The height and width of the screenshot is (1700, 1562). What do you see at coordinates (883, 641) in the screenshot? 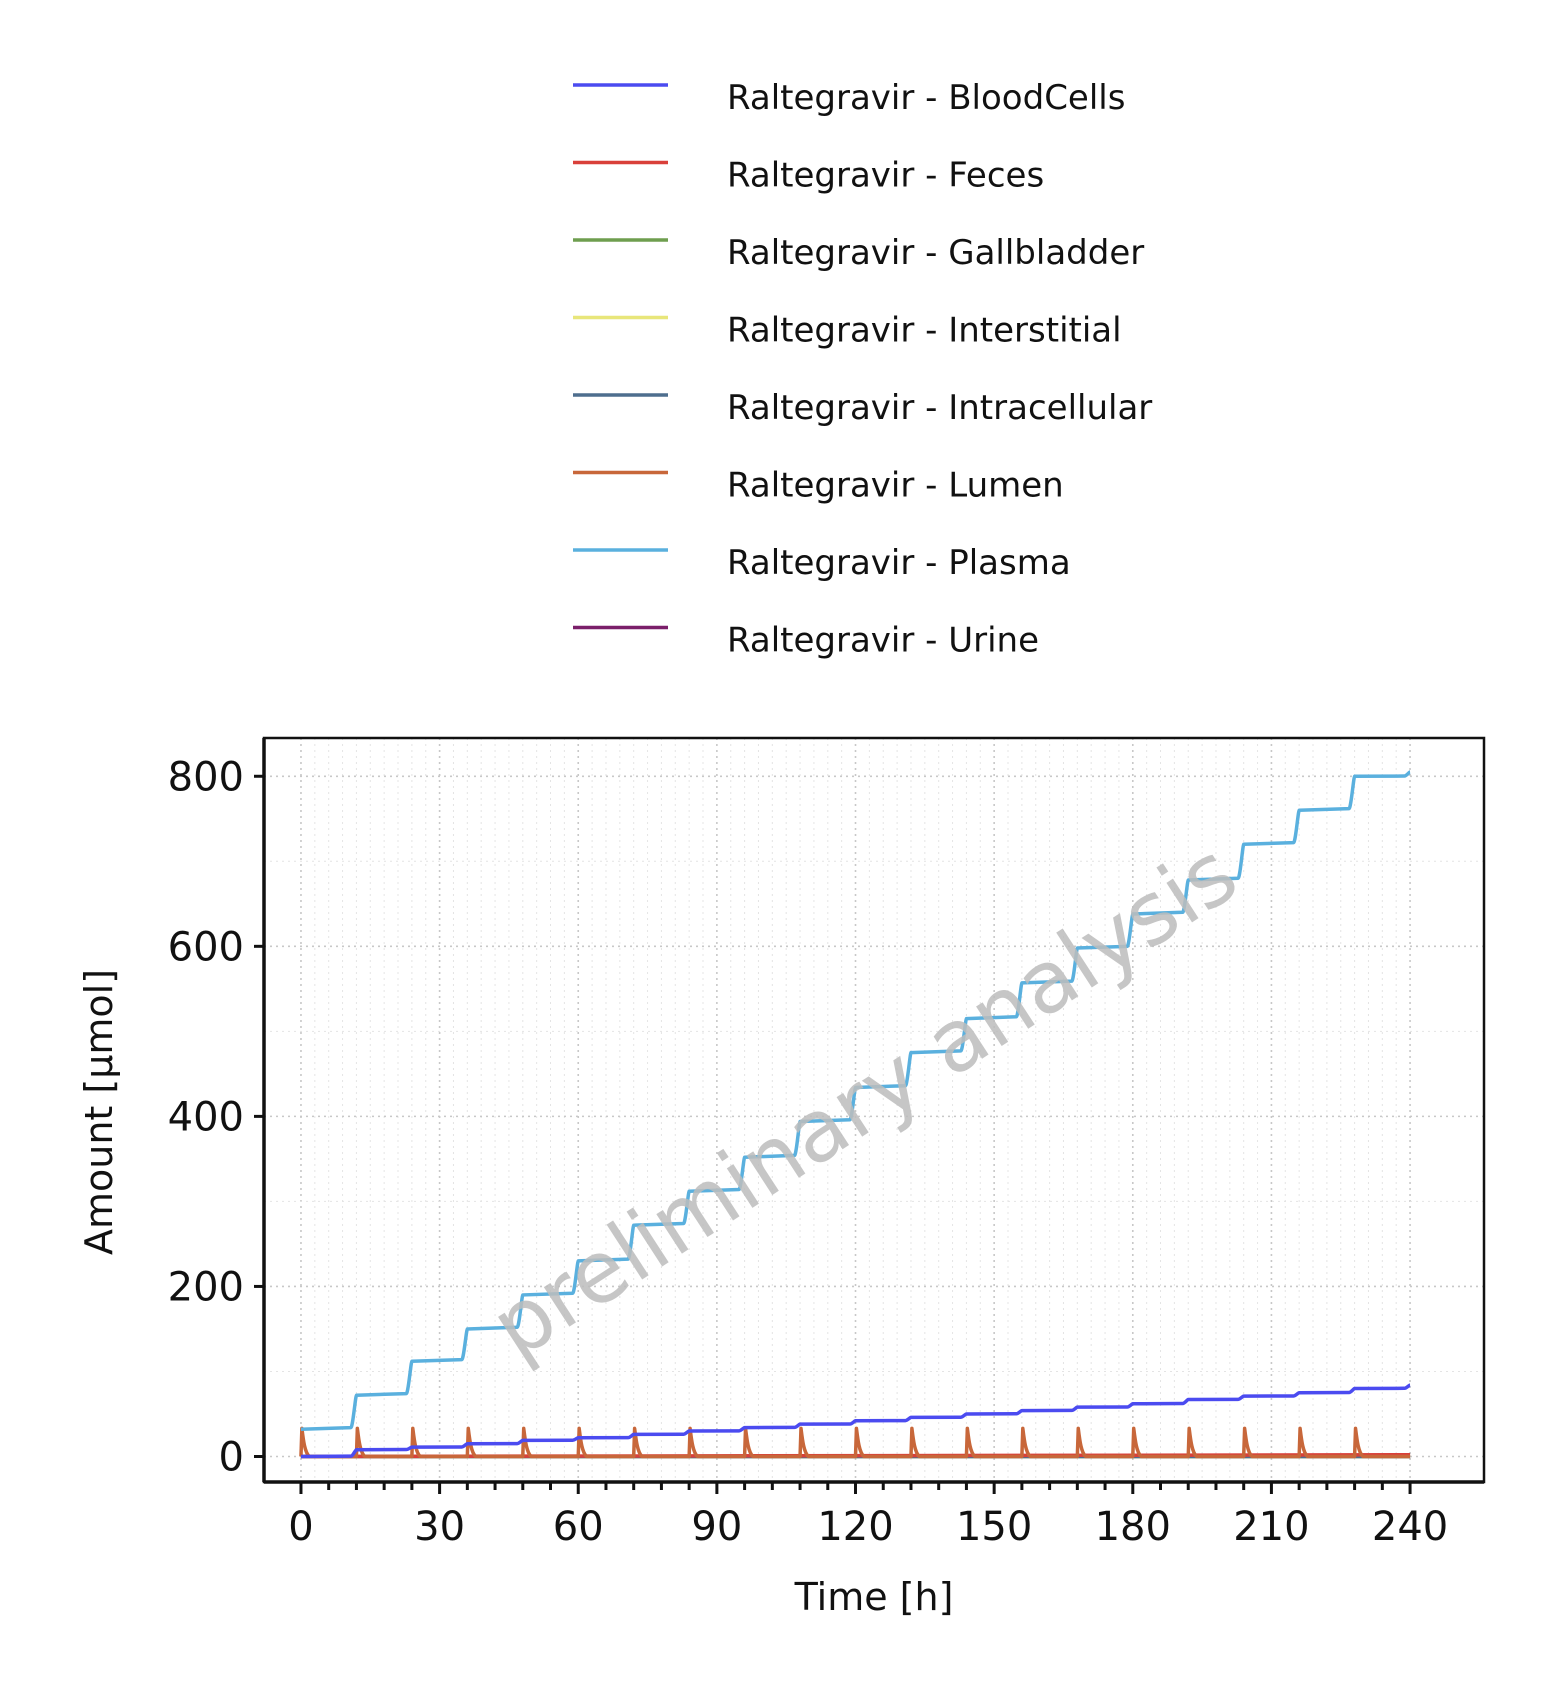
I see `legend-label-urine: Raltegravir - Urine` at bounding box center [883, 641].